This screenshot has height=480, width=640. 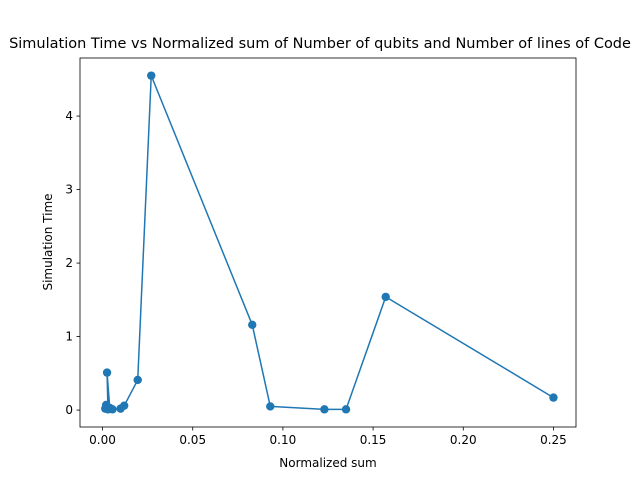 What do you see at coordinates (192, 440) in the screenshot?
I see `x-tick-label: 0.05` at bounding box center [192, 440].